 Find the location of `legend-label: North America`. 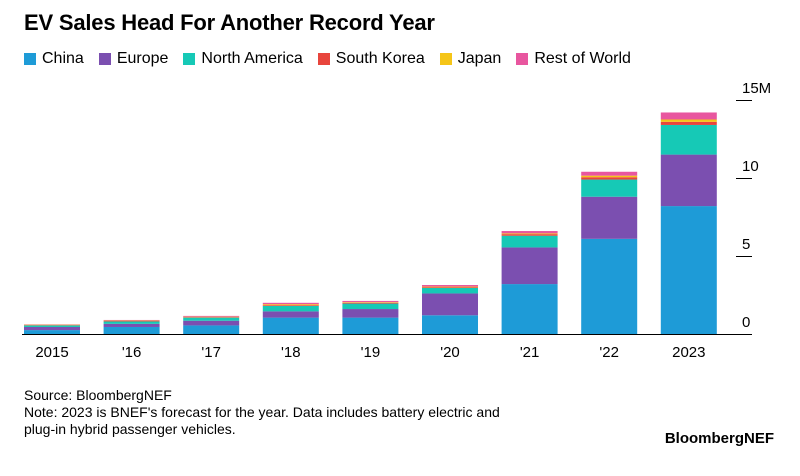

legend-label: North America is located at coordinates (252, 58).